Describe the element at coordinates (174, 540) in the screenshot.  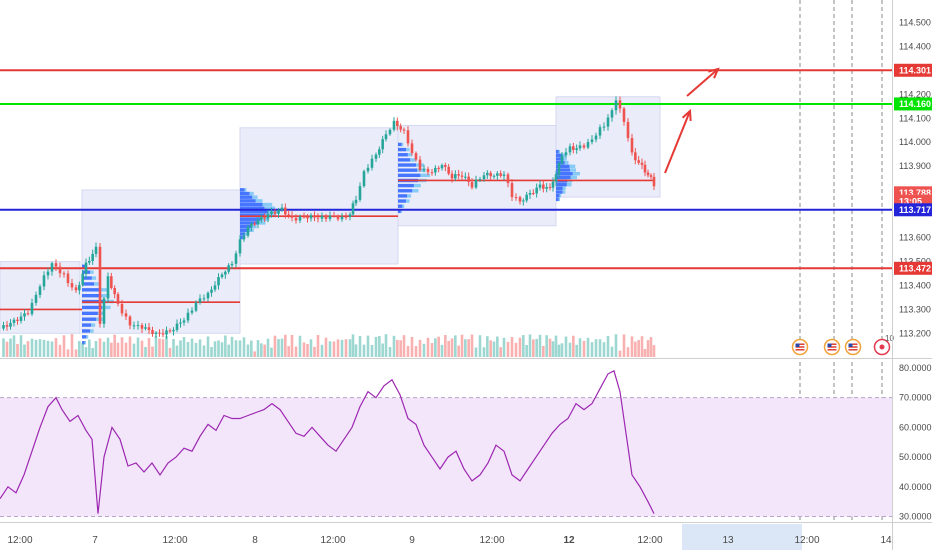
I see `time-tick-label-3: 12:00` at that location.